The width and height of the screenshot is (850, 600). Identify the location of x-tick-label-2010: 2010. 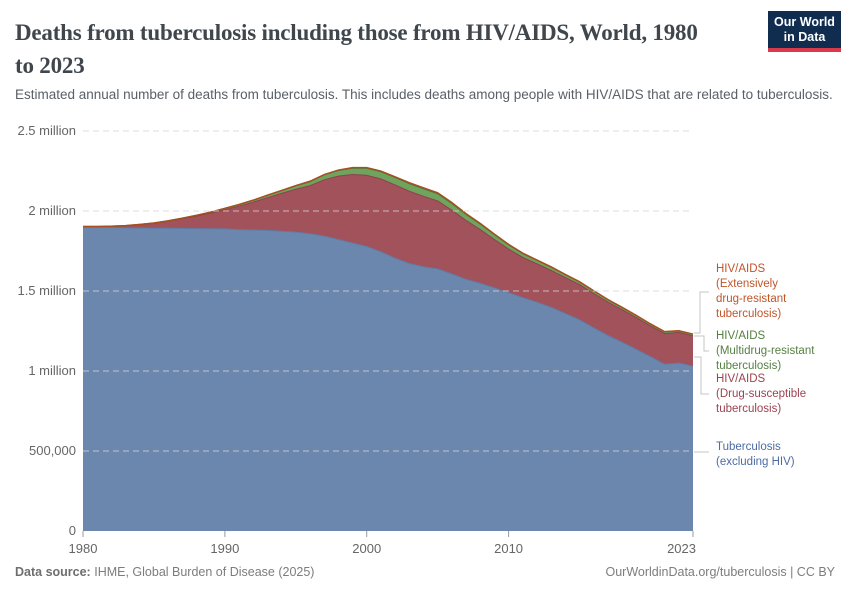
(509, 548).